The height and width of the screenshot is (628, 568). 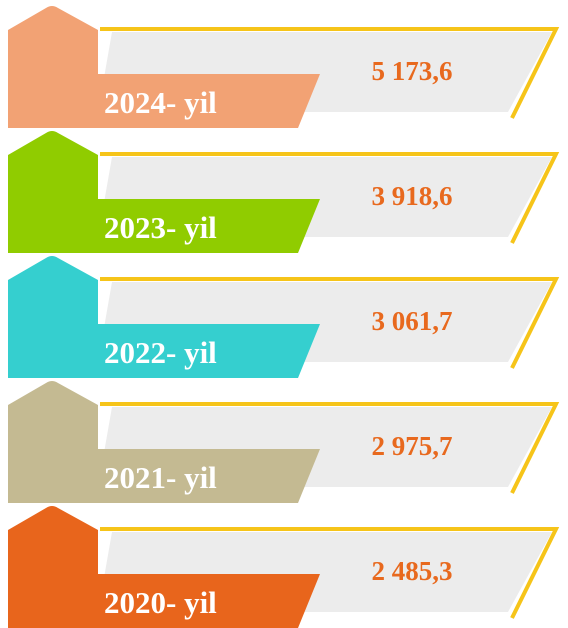 What do you see at coordinates (412, 196) in the screenshot?
I see `value-label: 3 918,6` at bounding box center [412, 196].